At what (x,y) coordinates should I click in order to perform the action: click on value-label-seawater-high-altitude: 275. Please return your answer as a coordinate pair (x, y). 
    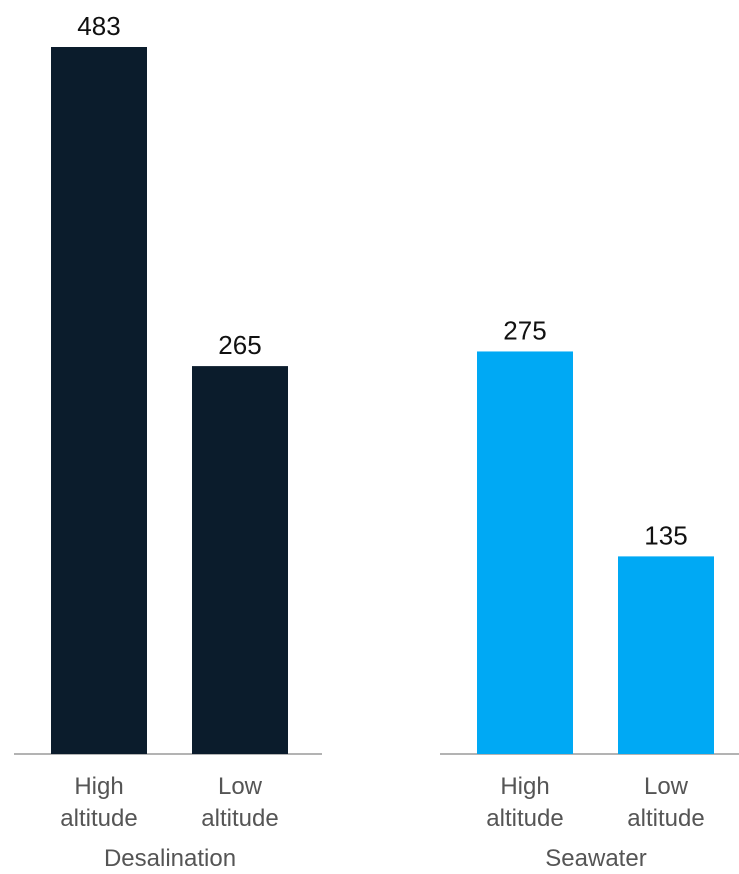
    Looking at the image, I should click on (524, 330).